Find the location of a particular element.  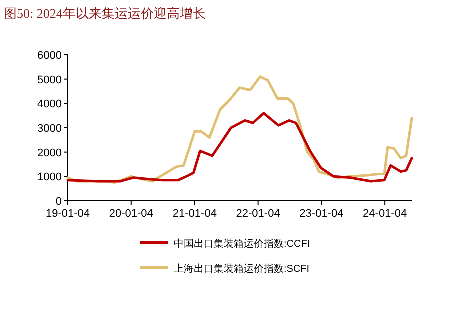

x-tick-label: 22-01-04 is located at coordinates (258, 214).